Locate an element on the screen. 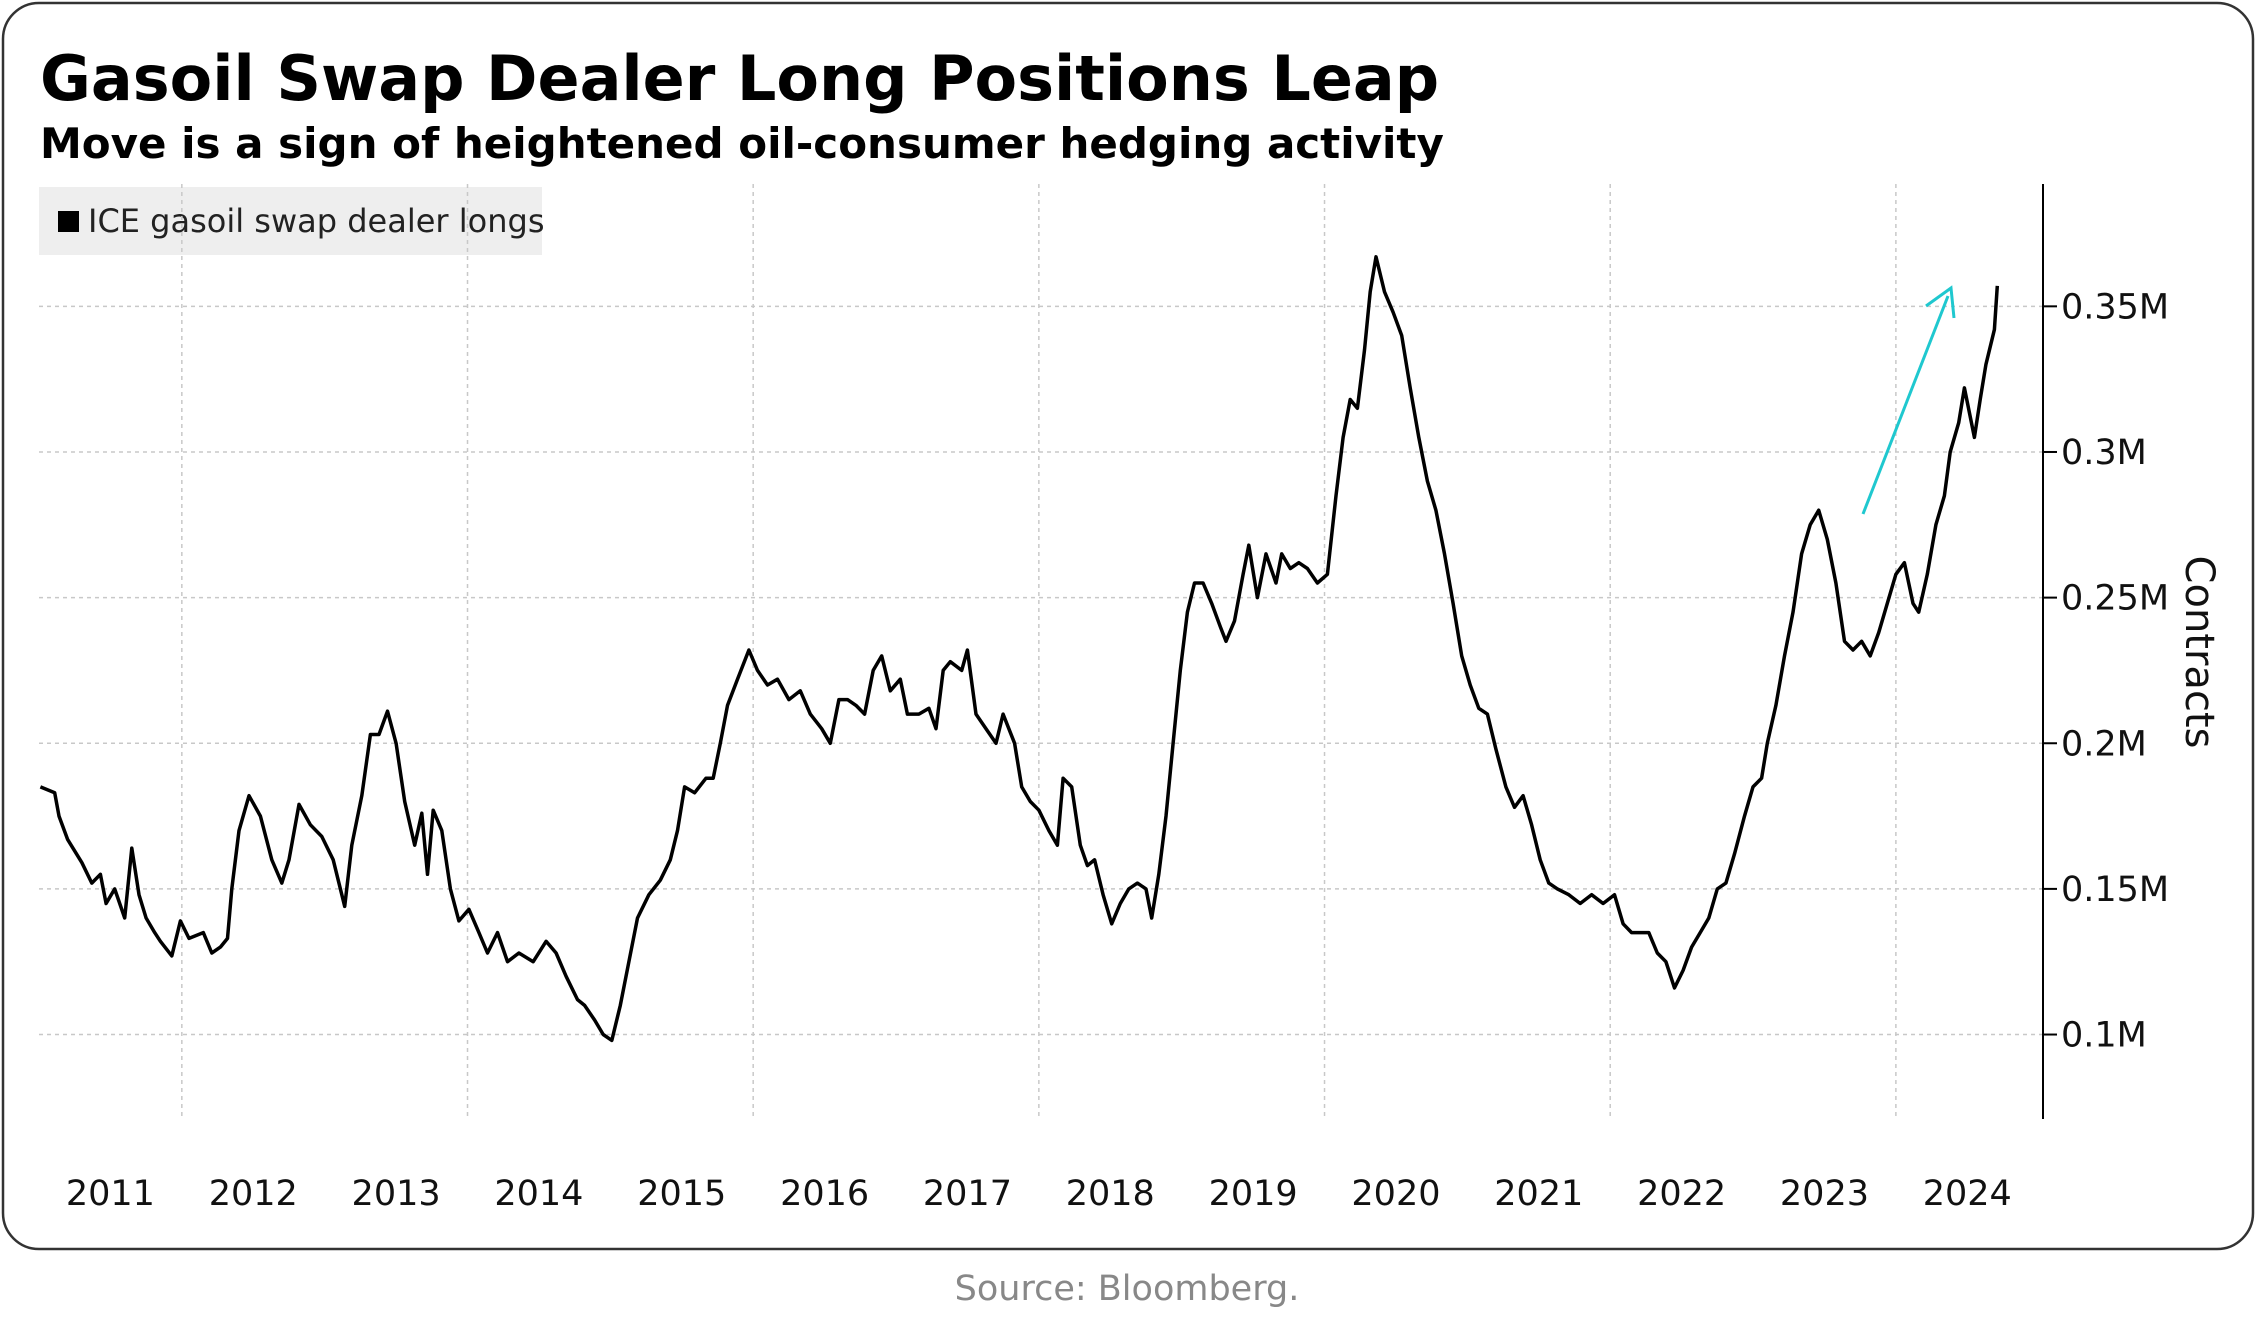 This screenshot has width=2256, height=1337. x-tick-label: 2014 is located at coordinates (538, 1194).